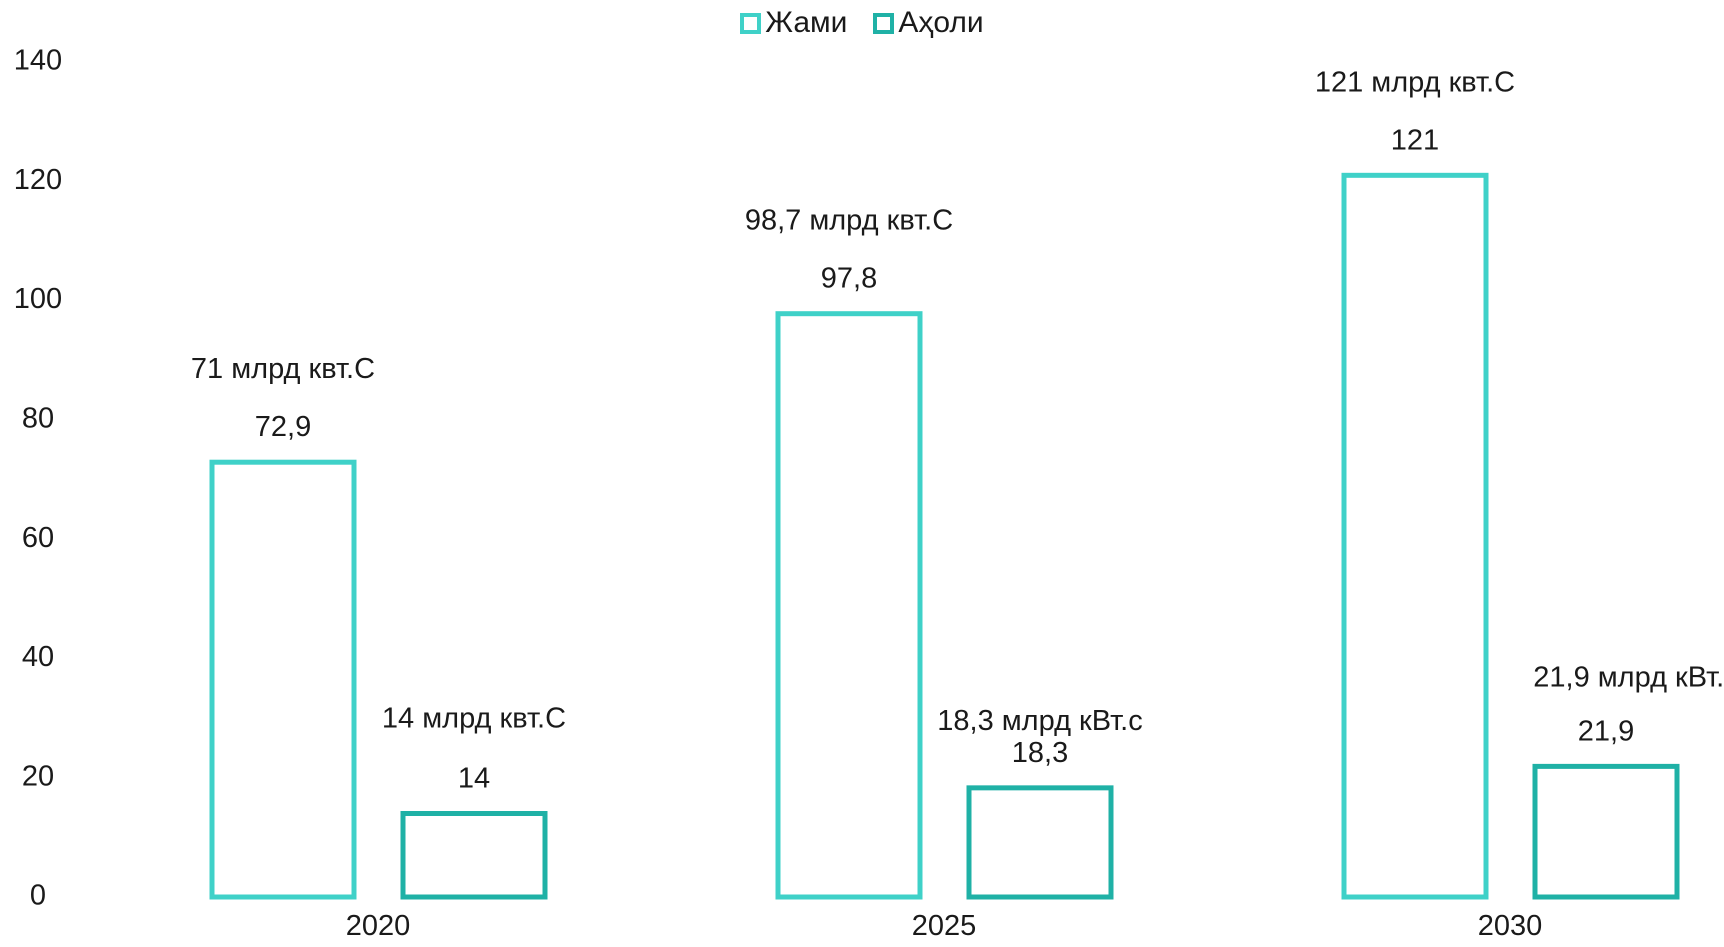 The width and height of the screenshot is (1724, 947). Describe the element at coordinates (378, 926) in the screenshot. I see `x-tick-label: 2020` at that location.